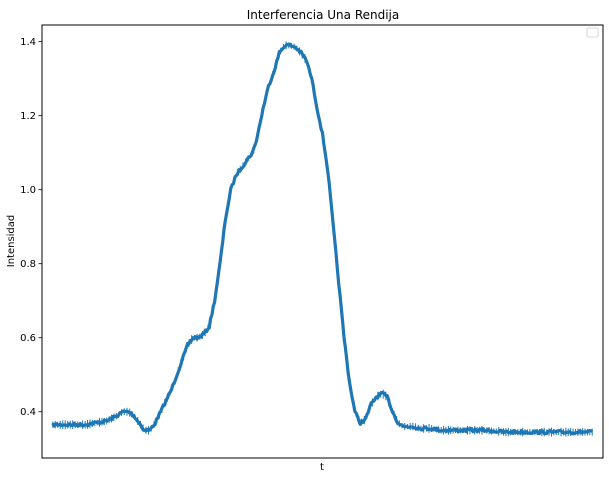 The width and height of the screenshot is (609, 479). I want to click on y-tick-label: 1.4, so click(28, 42).